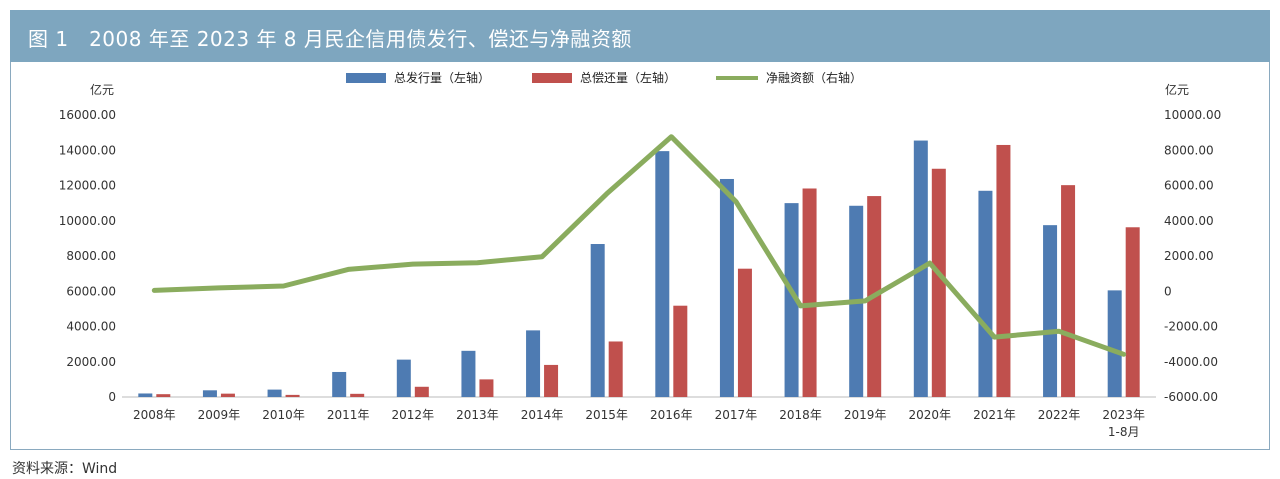  I want to click on right-tick-label: -4000.00, so click(1191, 362).